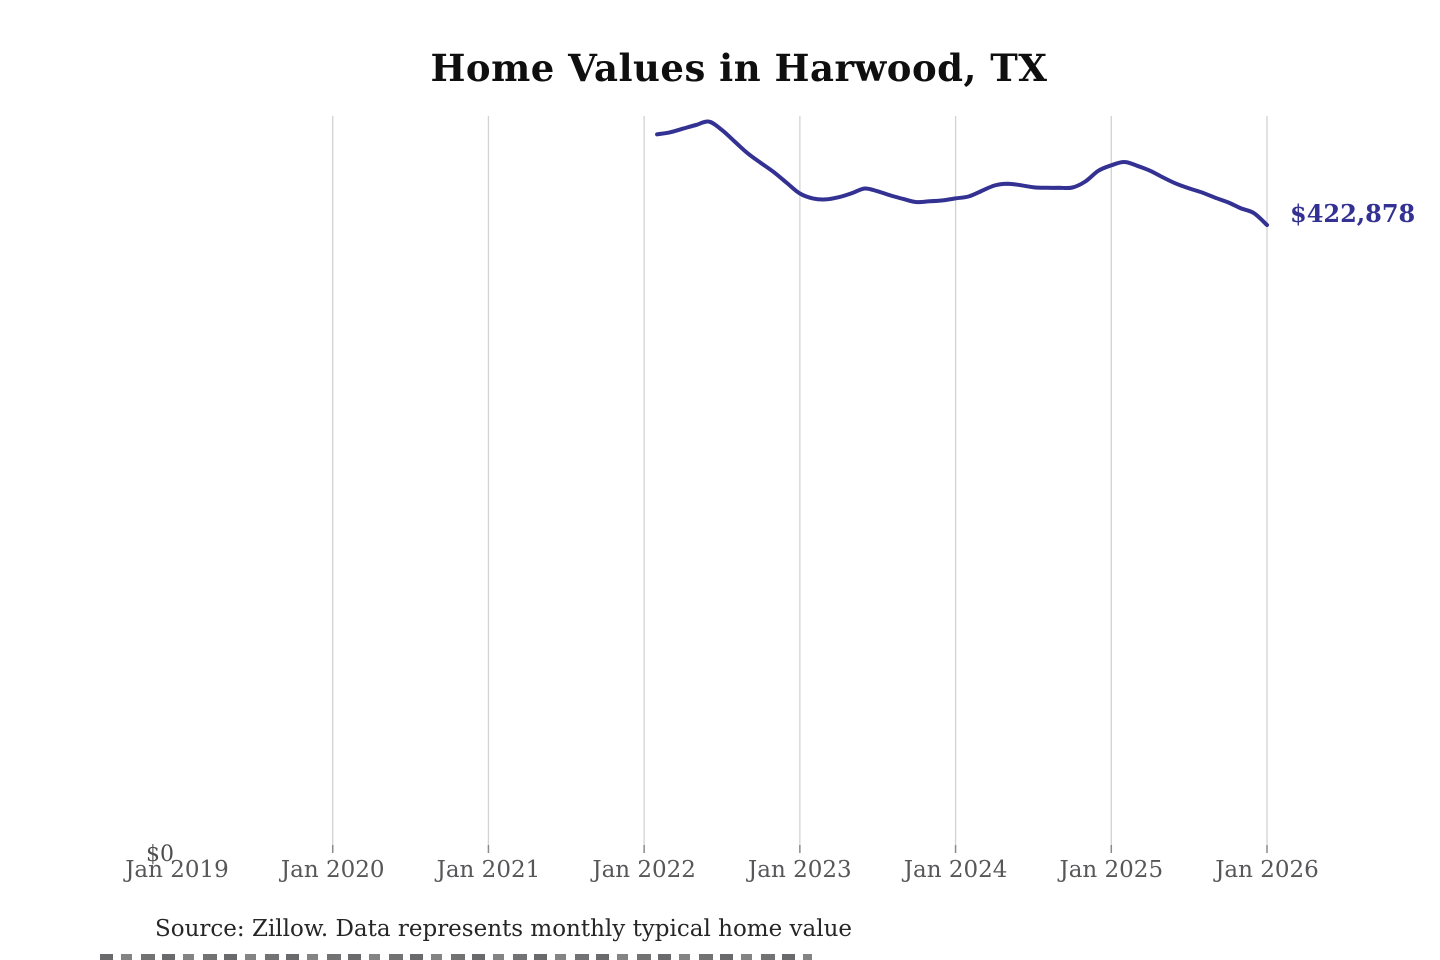 This screenshot has height=960, width=1440. Describe the element at coordinates (488, 870) in the screenshot. I see `x-tick-label: Jan 2021` at that location.